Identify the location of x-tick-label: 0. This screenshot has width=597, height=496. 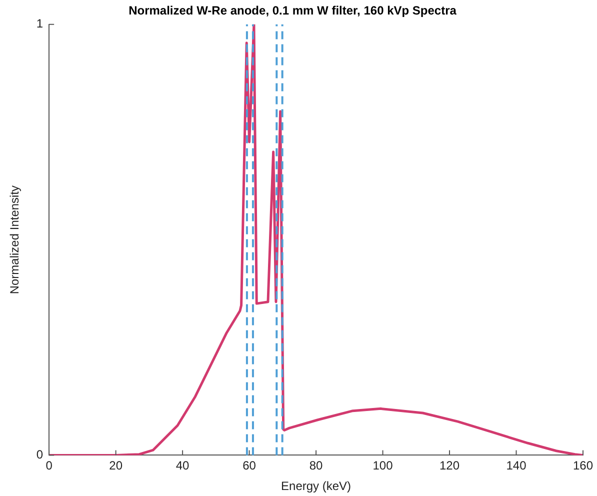
(49, 465).